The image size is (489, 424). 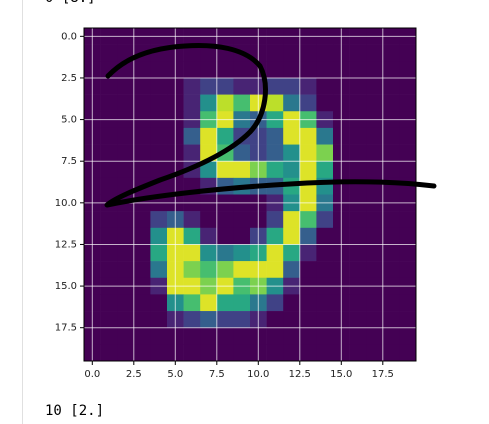 What do you see at coordinates (69, 36) in the screenshot?
I see `y-tick-label: 0.0` at bounding box center [69, 36].